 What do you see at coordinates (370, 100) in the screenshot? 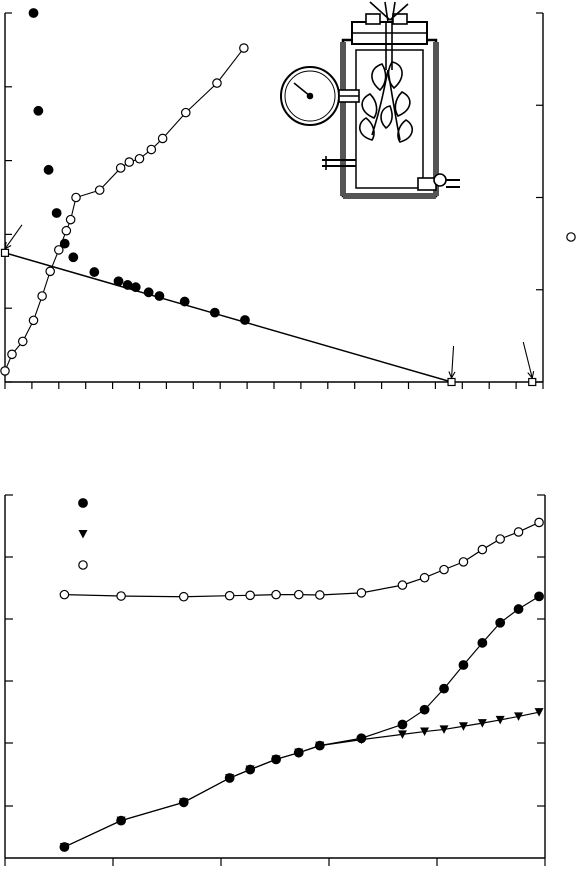
I see `pressure-chamber-icon` at bounding box center [370, 100].